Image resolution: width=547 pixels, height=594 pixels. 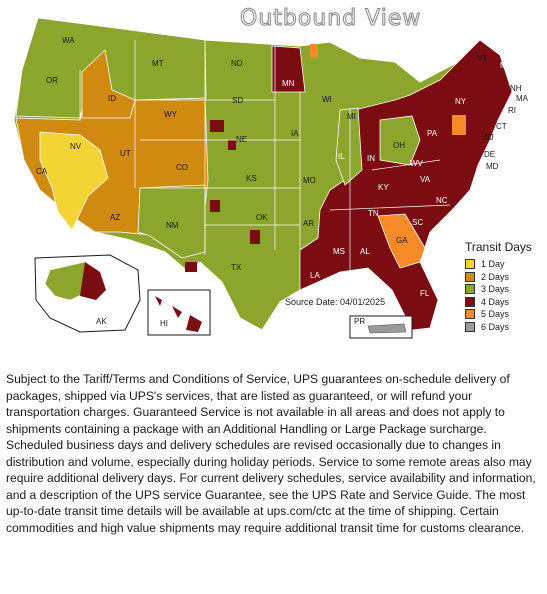 I want to click on legend-item: 3 Days, so click(x=505, y=289).